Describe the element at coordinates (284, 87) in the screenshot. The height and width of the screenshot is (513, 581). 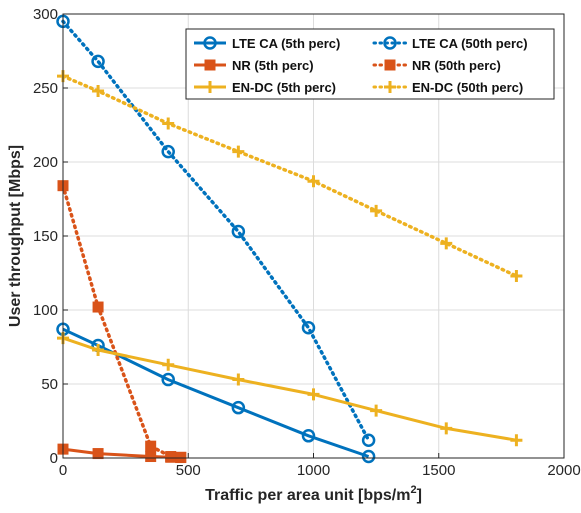
I see `legend-entry: EN-DC (5th perc)` at that location.